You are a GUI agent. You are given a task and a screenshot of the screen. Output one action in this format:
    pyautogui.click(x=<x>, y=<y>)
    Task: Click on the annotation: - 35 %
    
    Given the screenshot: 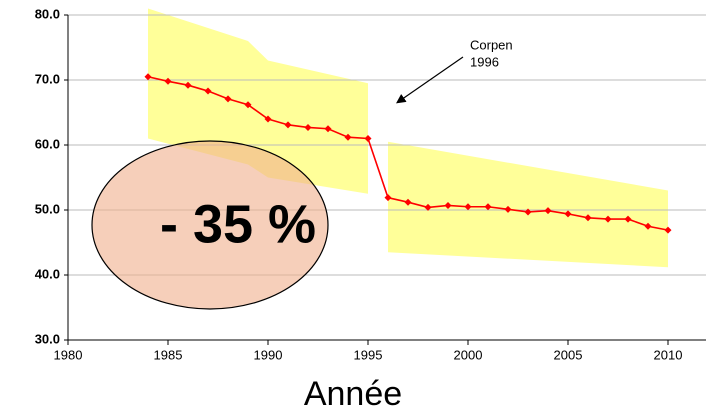 What is the action you would take?
    pyautogui.click(x=238, y=224)
    